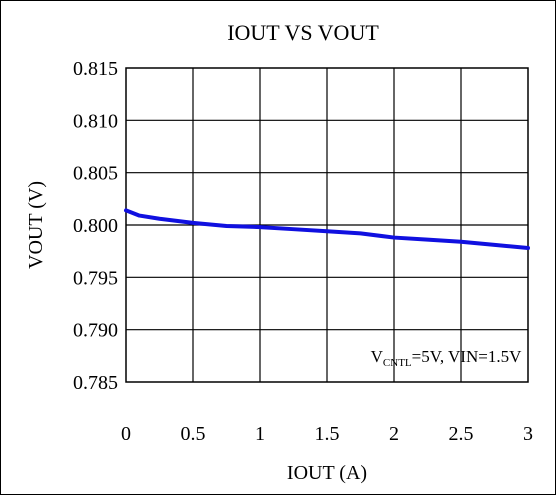  I want to click on condition-annotation: VCNTL=5V, VIN=1.5V, so click(446, 358).